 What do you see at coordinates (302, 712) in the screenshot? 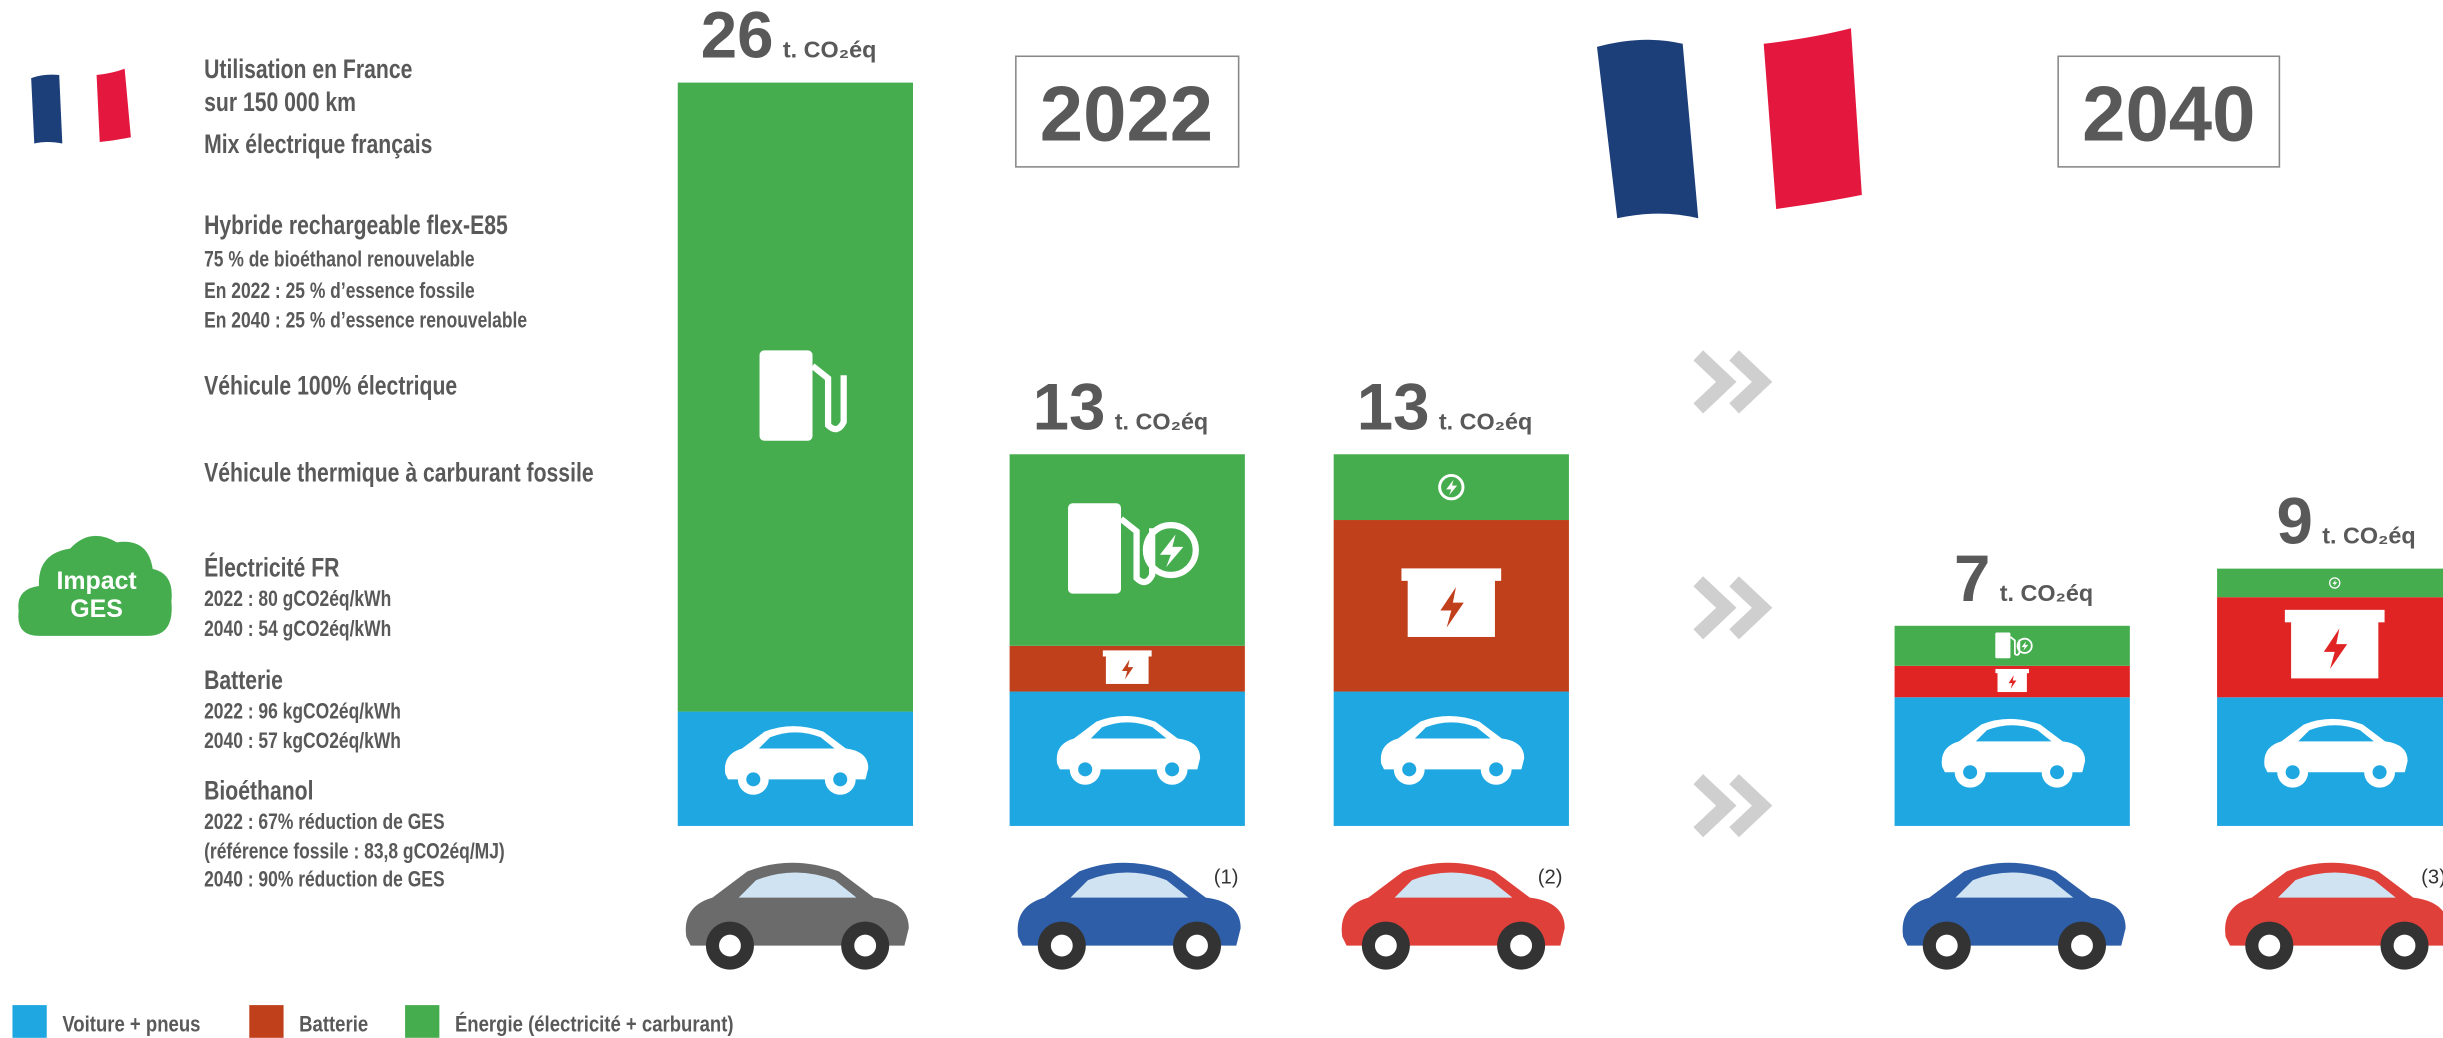
I see `item-line: 2022 : 96 kgCO2éq/kWh` at bounding box center [302, 712].